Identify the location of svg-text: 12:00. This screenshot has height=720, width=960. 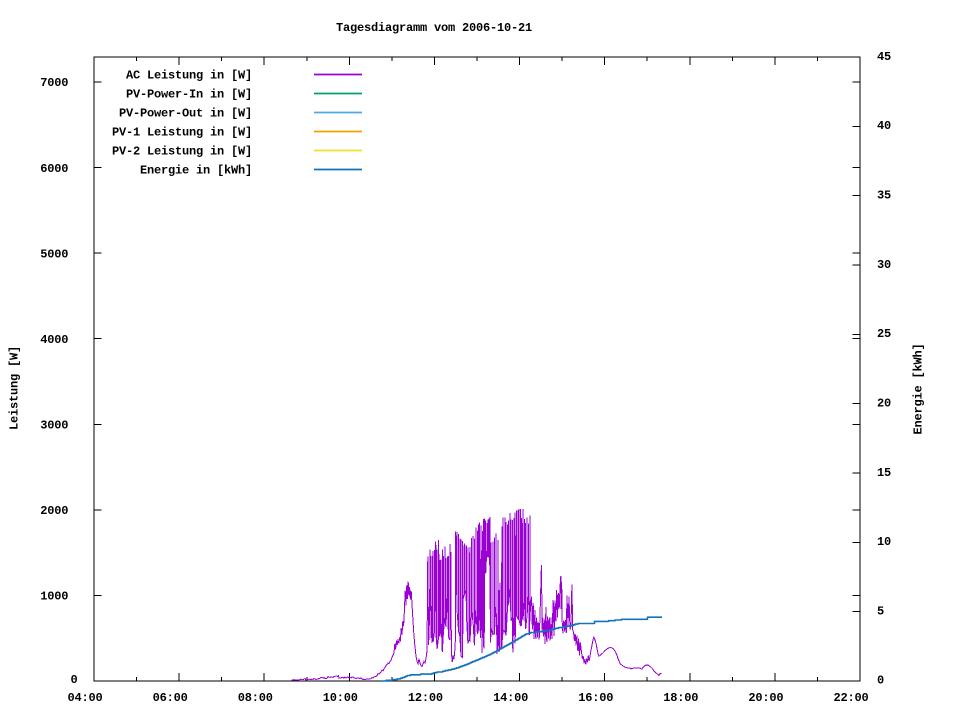
(425, 698).